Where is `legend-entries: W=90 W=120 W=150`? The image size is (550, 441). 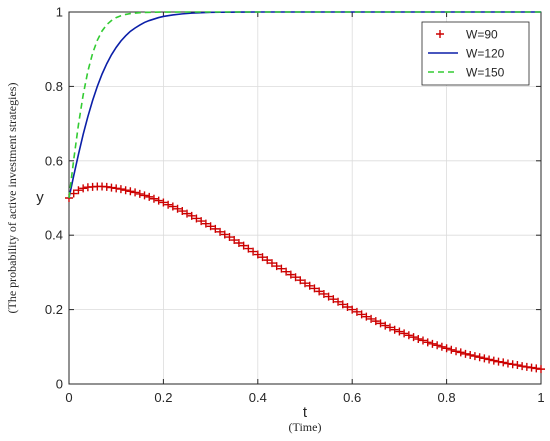
legend-entries: W=90 W=120 W=150 is located at coordinates (466, 54).